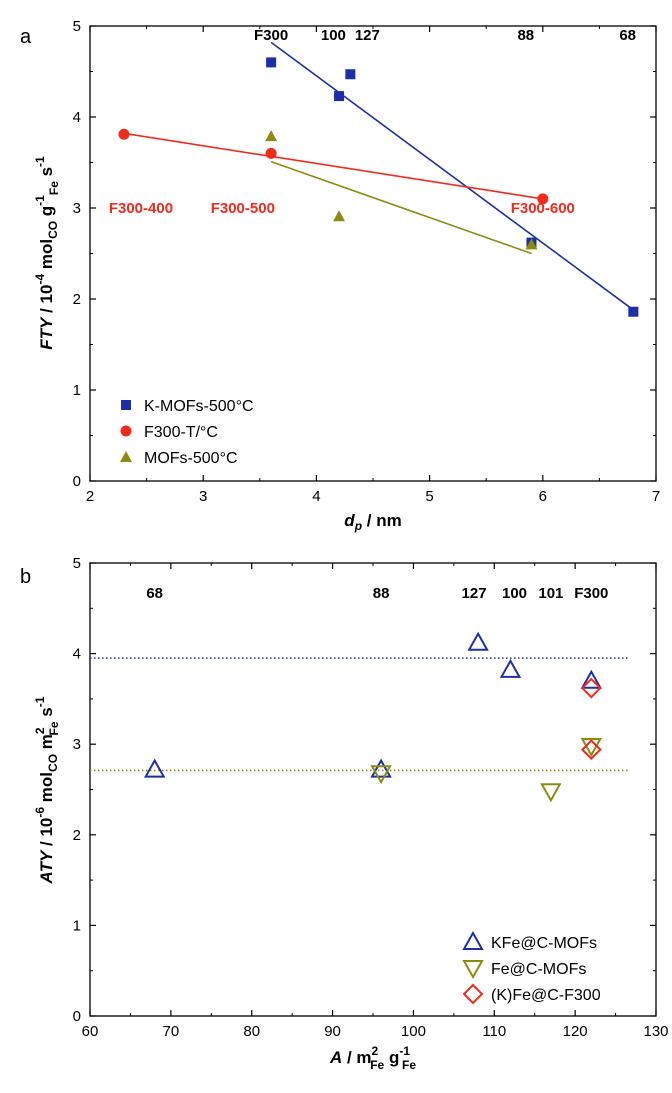 Image resolution: width=672 pixels, height=1093 pixels. What do you see at coordinates (349, 520) in the screenshot?
I see `panel-a-xlabel-main: d` at bounding box center [349, 520].